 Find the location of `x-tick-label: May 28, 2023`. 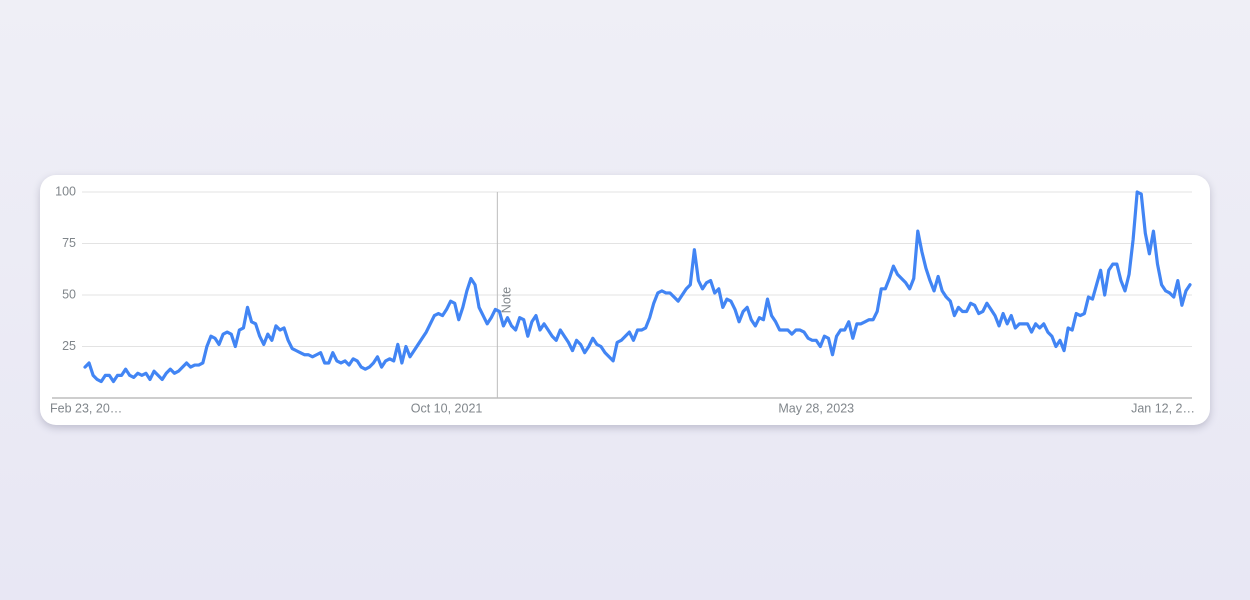

x-tick-label: May 28, 2023 is located at coordinates (816, 408).